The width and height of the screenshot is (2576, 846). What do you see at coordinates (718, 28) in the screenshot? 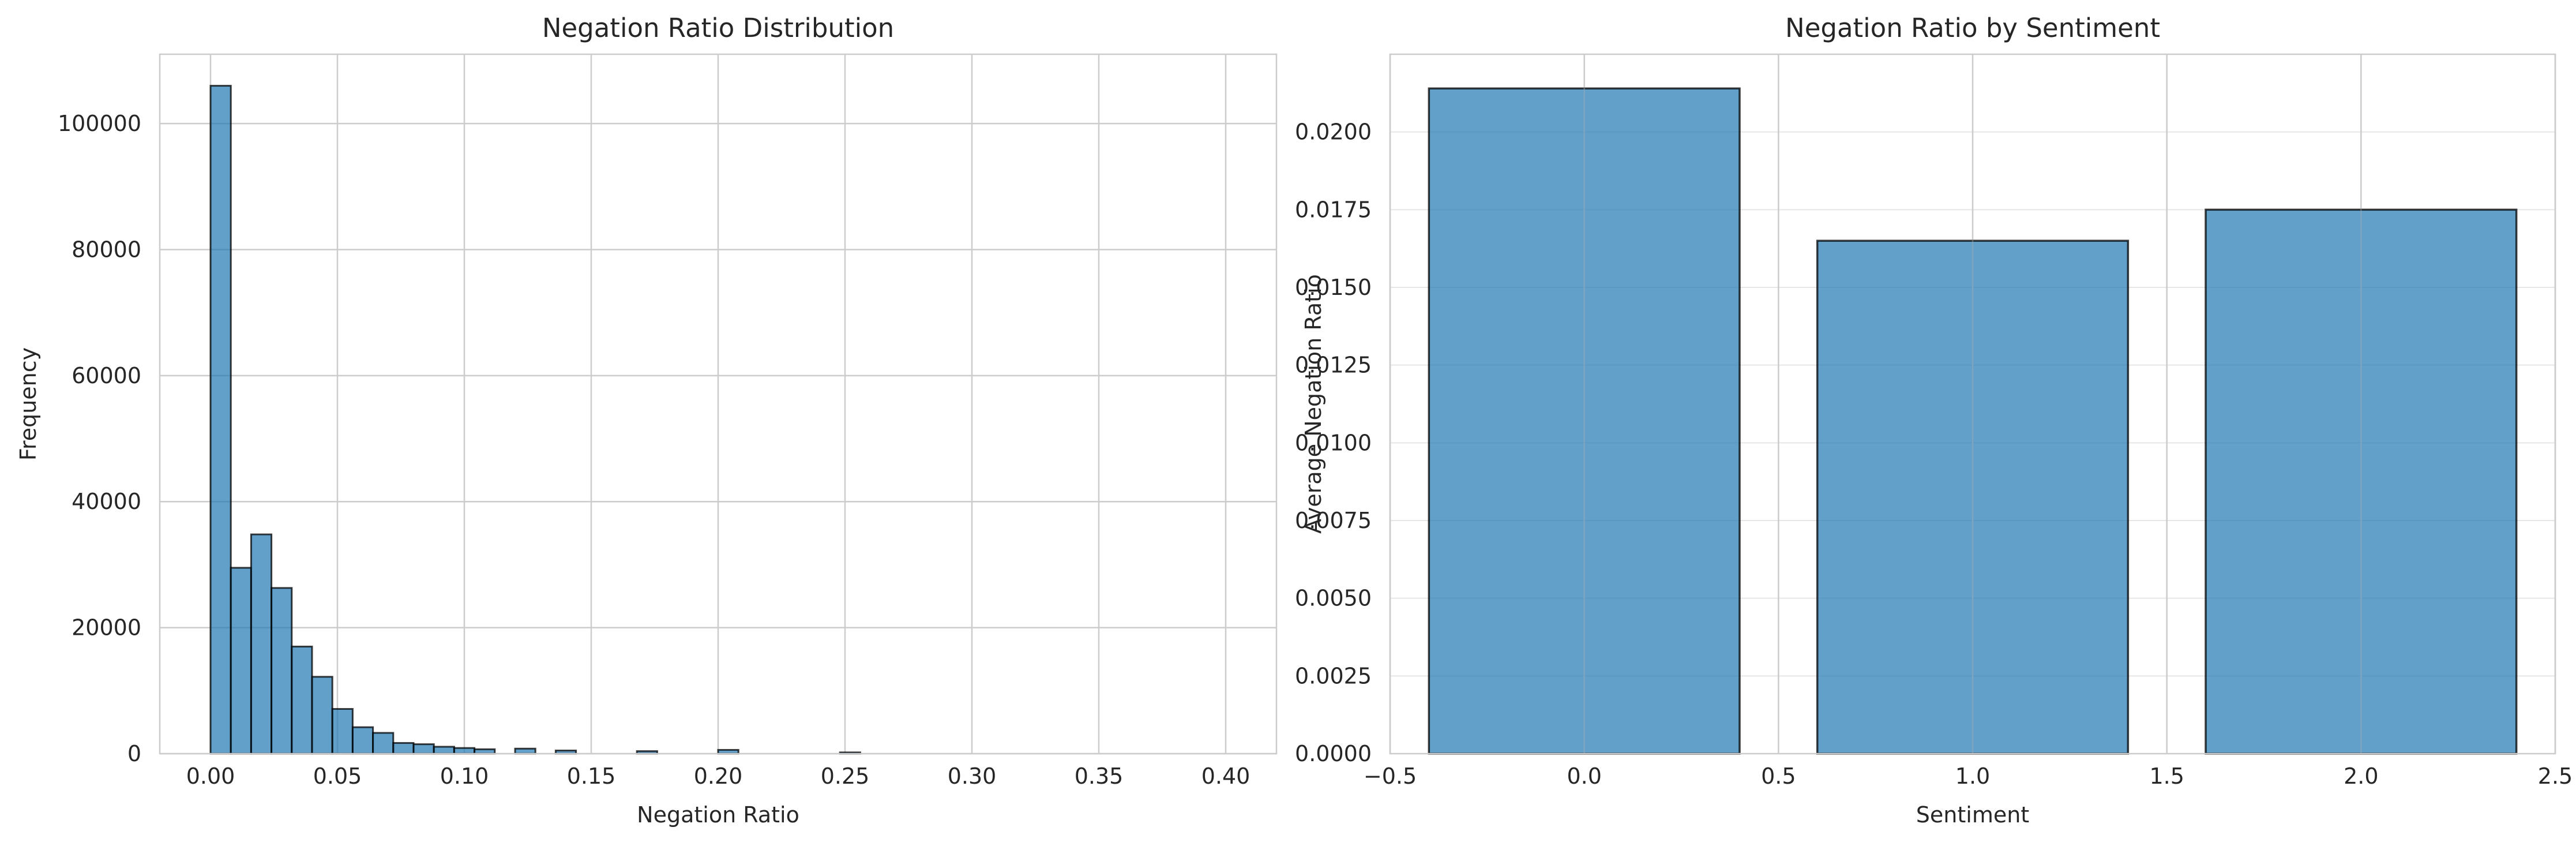
I see `chart-title: Negation Ratio Distribution` at bounding box center [718, 28].